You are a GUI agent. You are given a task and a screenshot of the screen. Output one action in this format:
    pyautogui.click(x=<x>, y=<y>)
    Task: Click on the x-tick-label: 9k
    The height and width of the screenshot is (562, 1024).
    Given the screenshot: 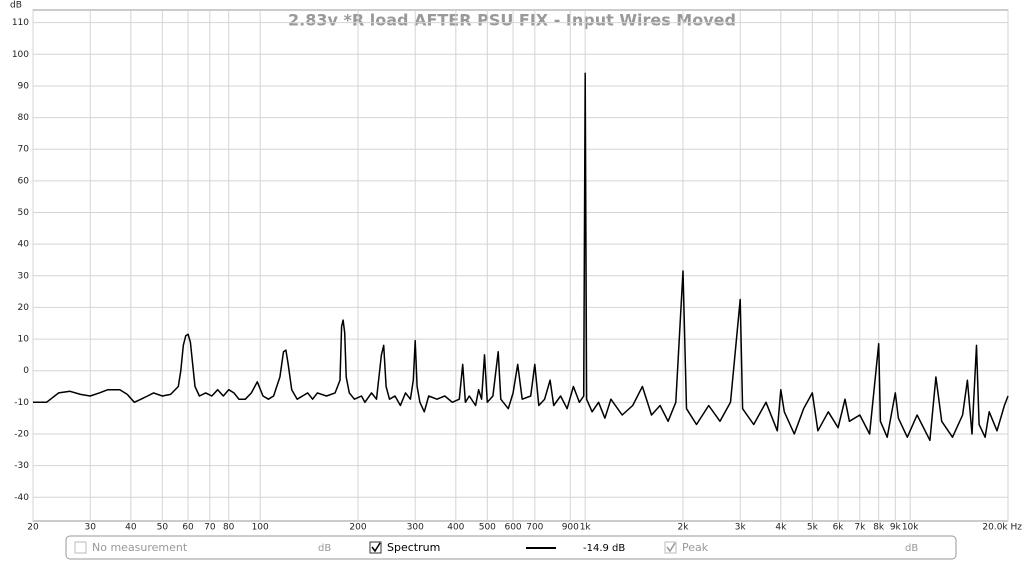 What is the action you would take?
    pyautogui.click(x=896, y=528)
    